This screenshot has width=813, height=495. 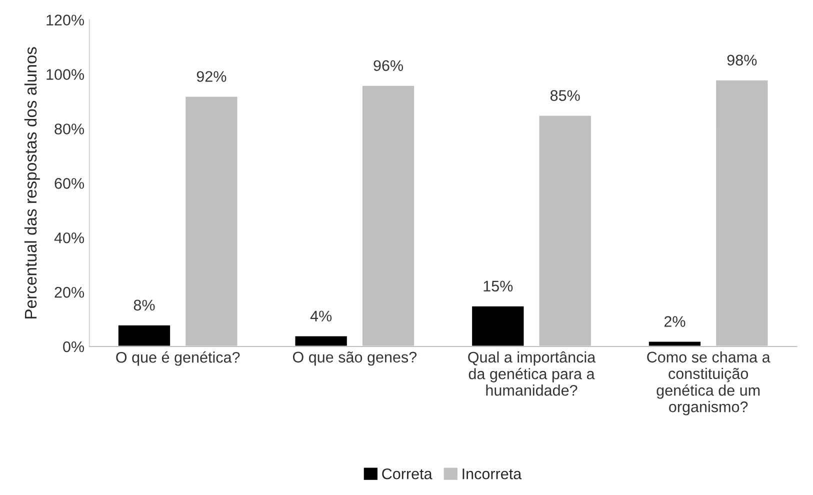 I want to click on x-tick-label: Qual a importância da genética para a humanidade?, so click(x=532, y=373).